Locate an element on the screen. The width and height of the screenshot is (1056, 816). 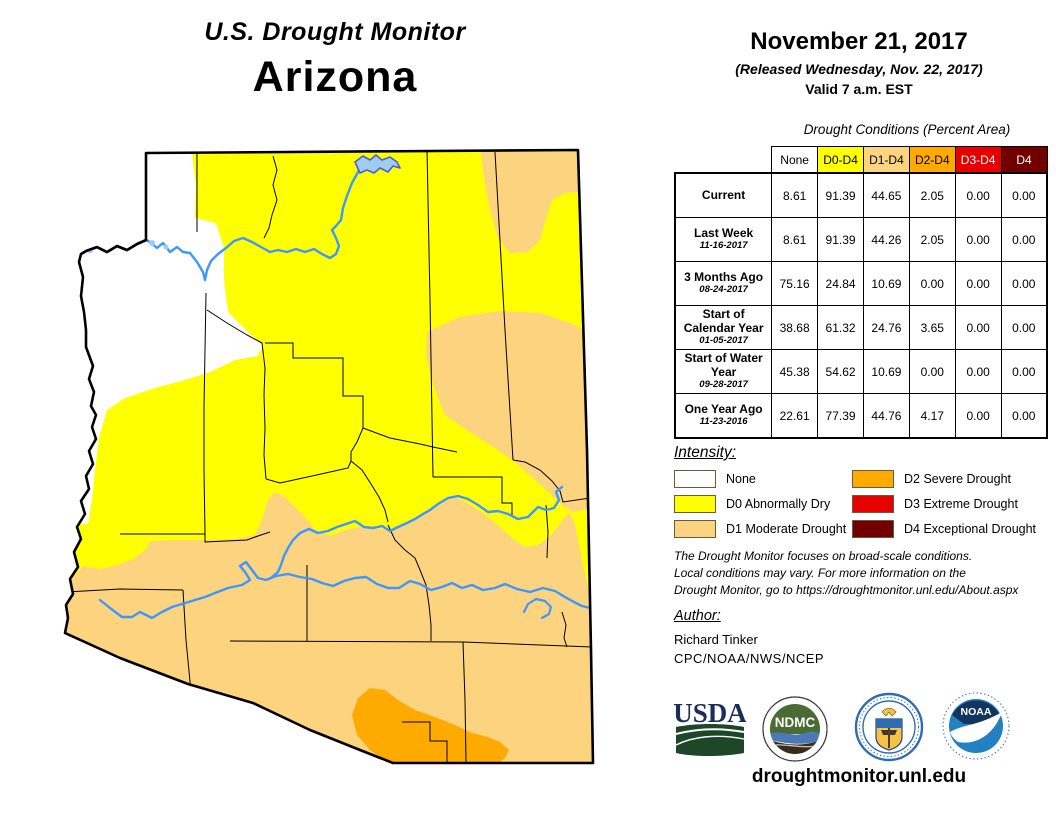
legend-item: None is located at coordinates (761, 478).